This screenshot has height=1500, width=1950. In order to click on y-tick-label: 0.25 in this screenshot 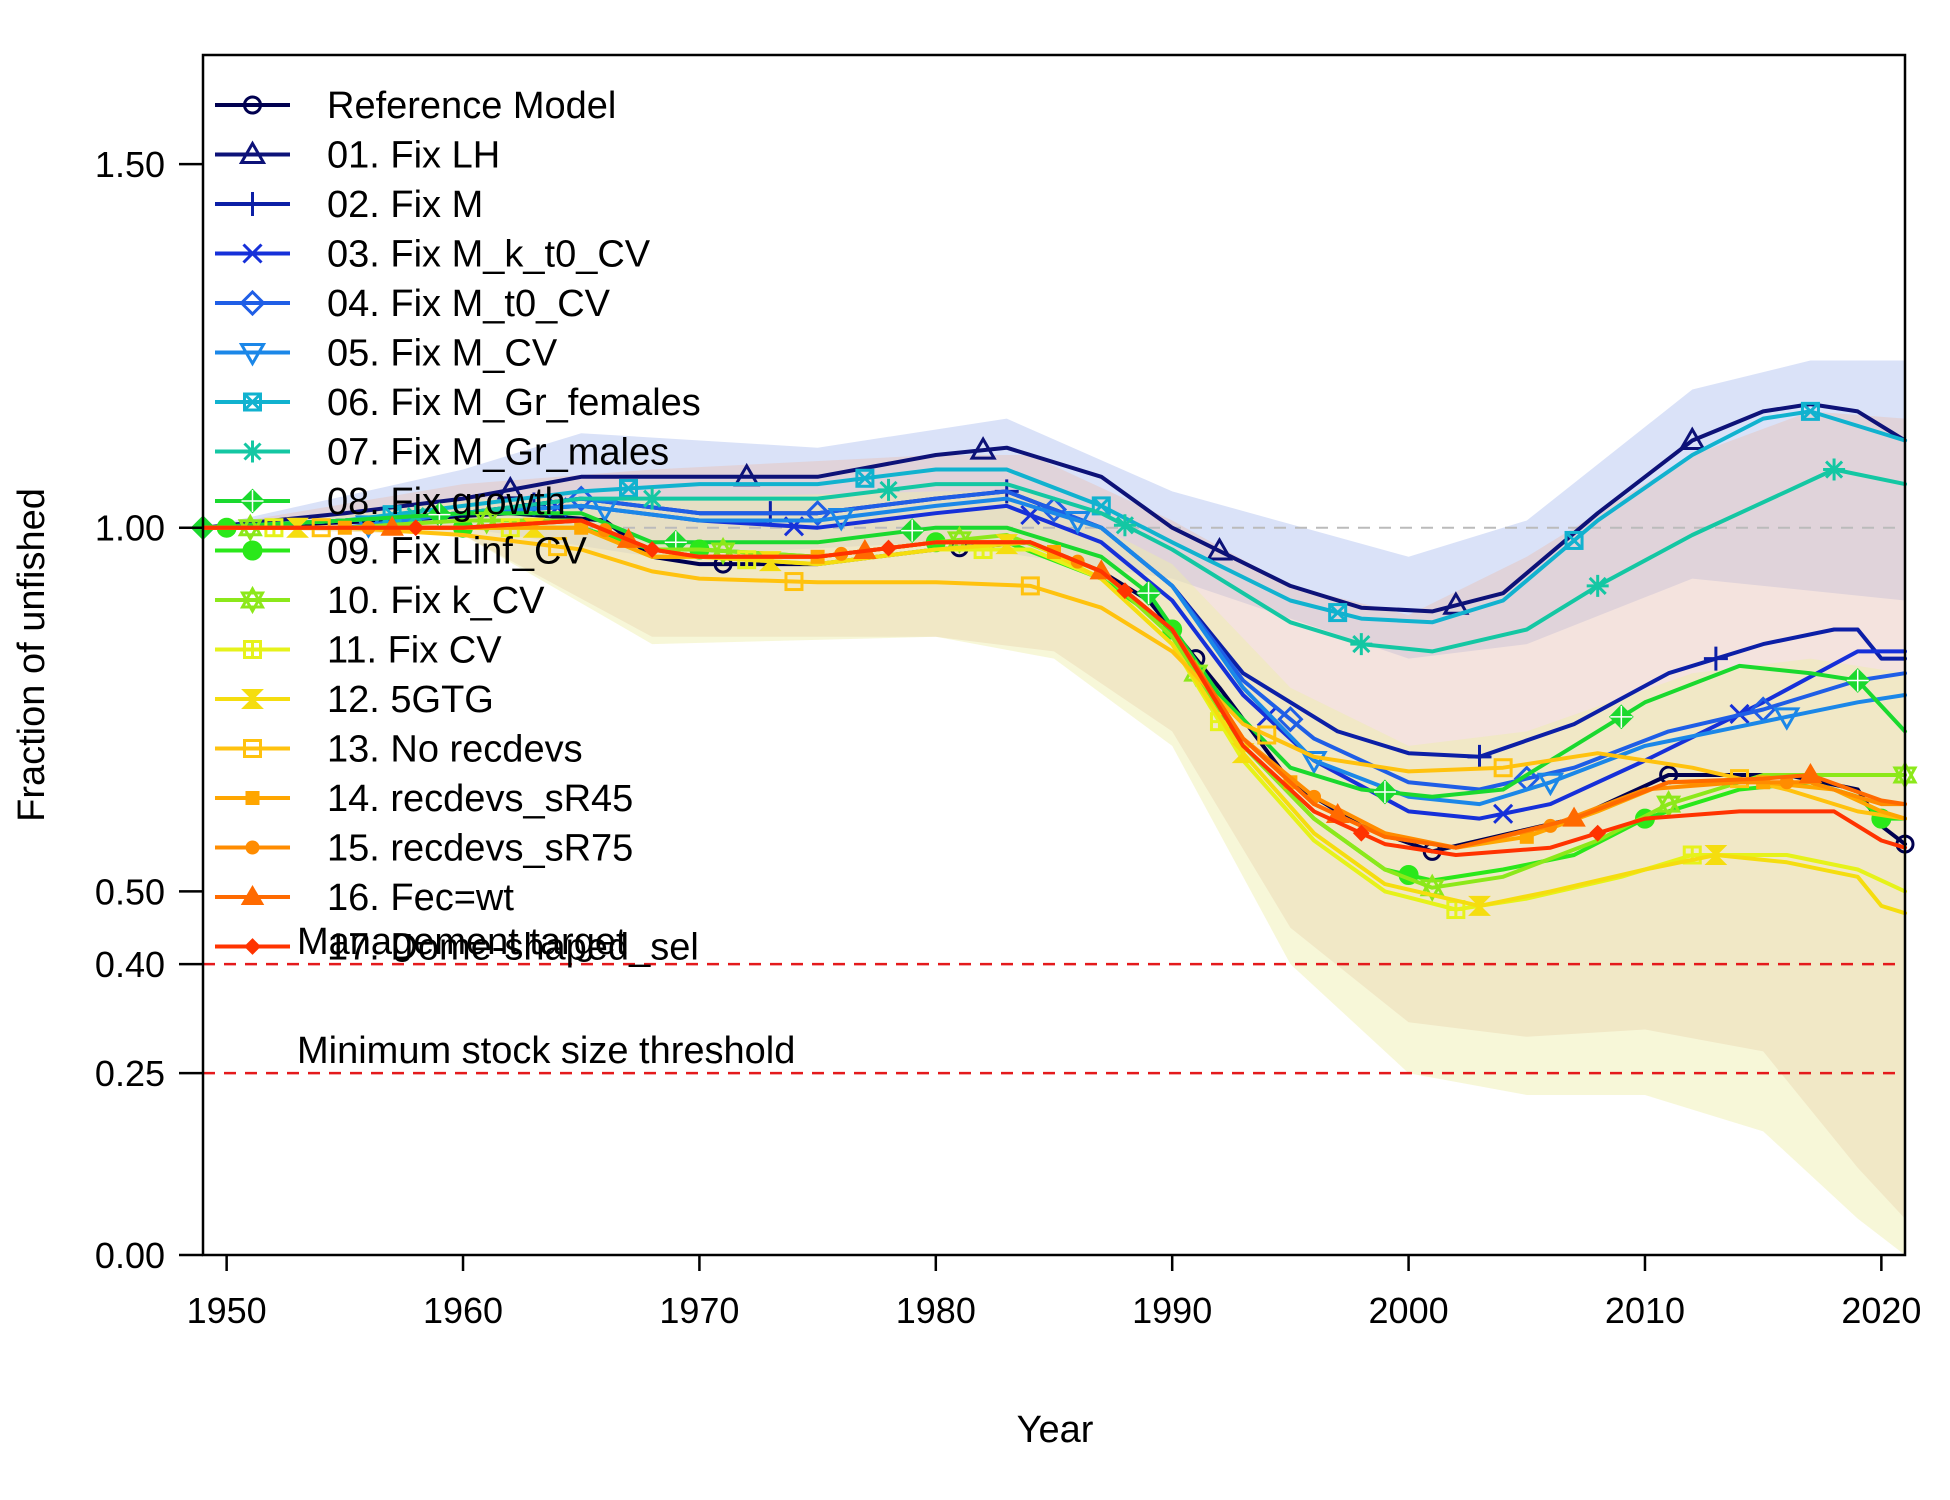, I will do `click(130, 1073)`.